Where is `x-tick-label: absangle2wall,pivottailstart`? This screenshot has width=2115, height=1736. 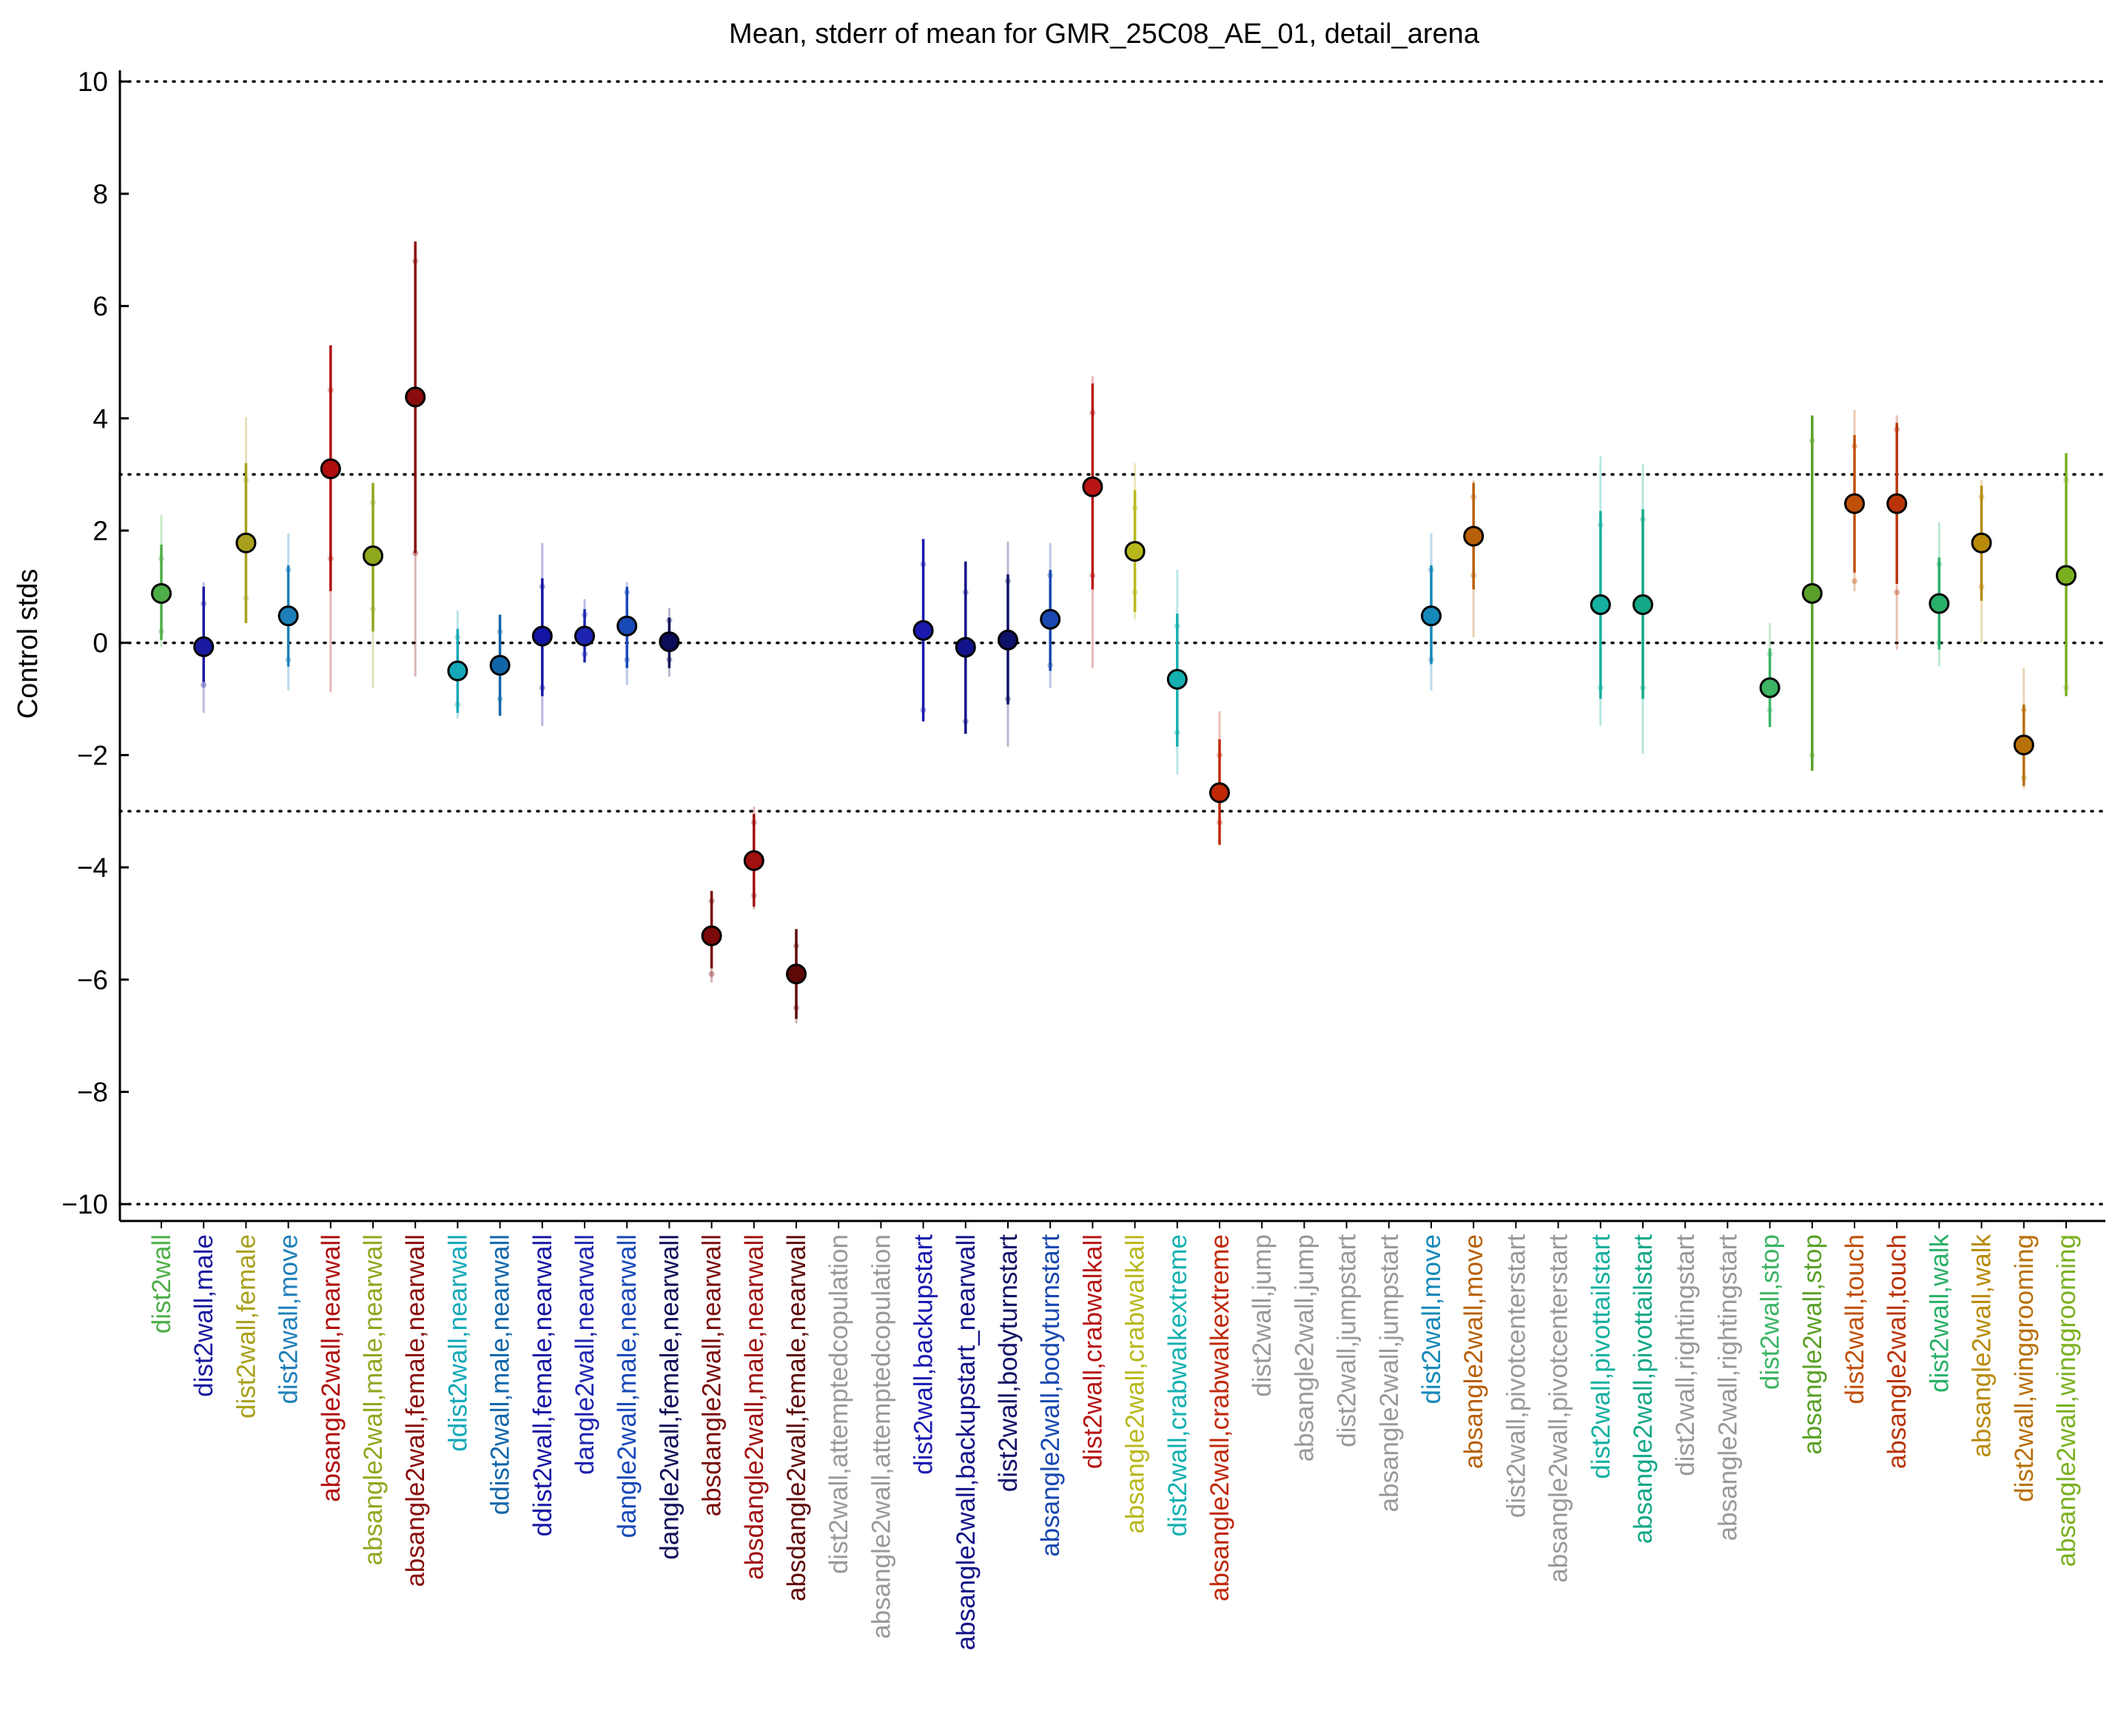 x-tick-label: absangle2wall,pivottailstart is located at coordinates (1643, 1389).